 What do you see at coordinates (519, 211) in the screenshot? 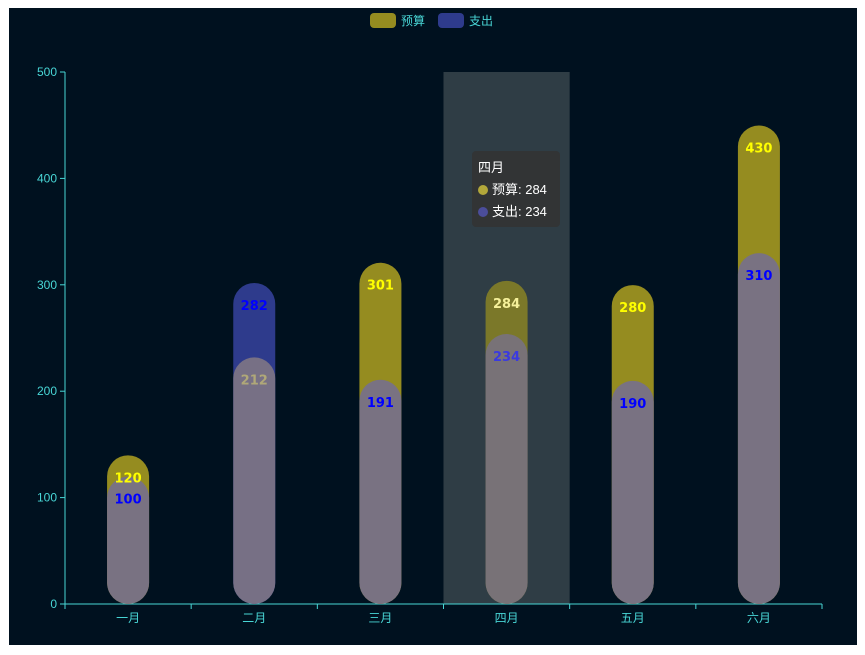
I see `tooltip-expense-text: 支出: 234` at bounding box center [519, 211].